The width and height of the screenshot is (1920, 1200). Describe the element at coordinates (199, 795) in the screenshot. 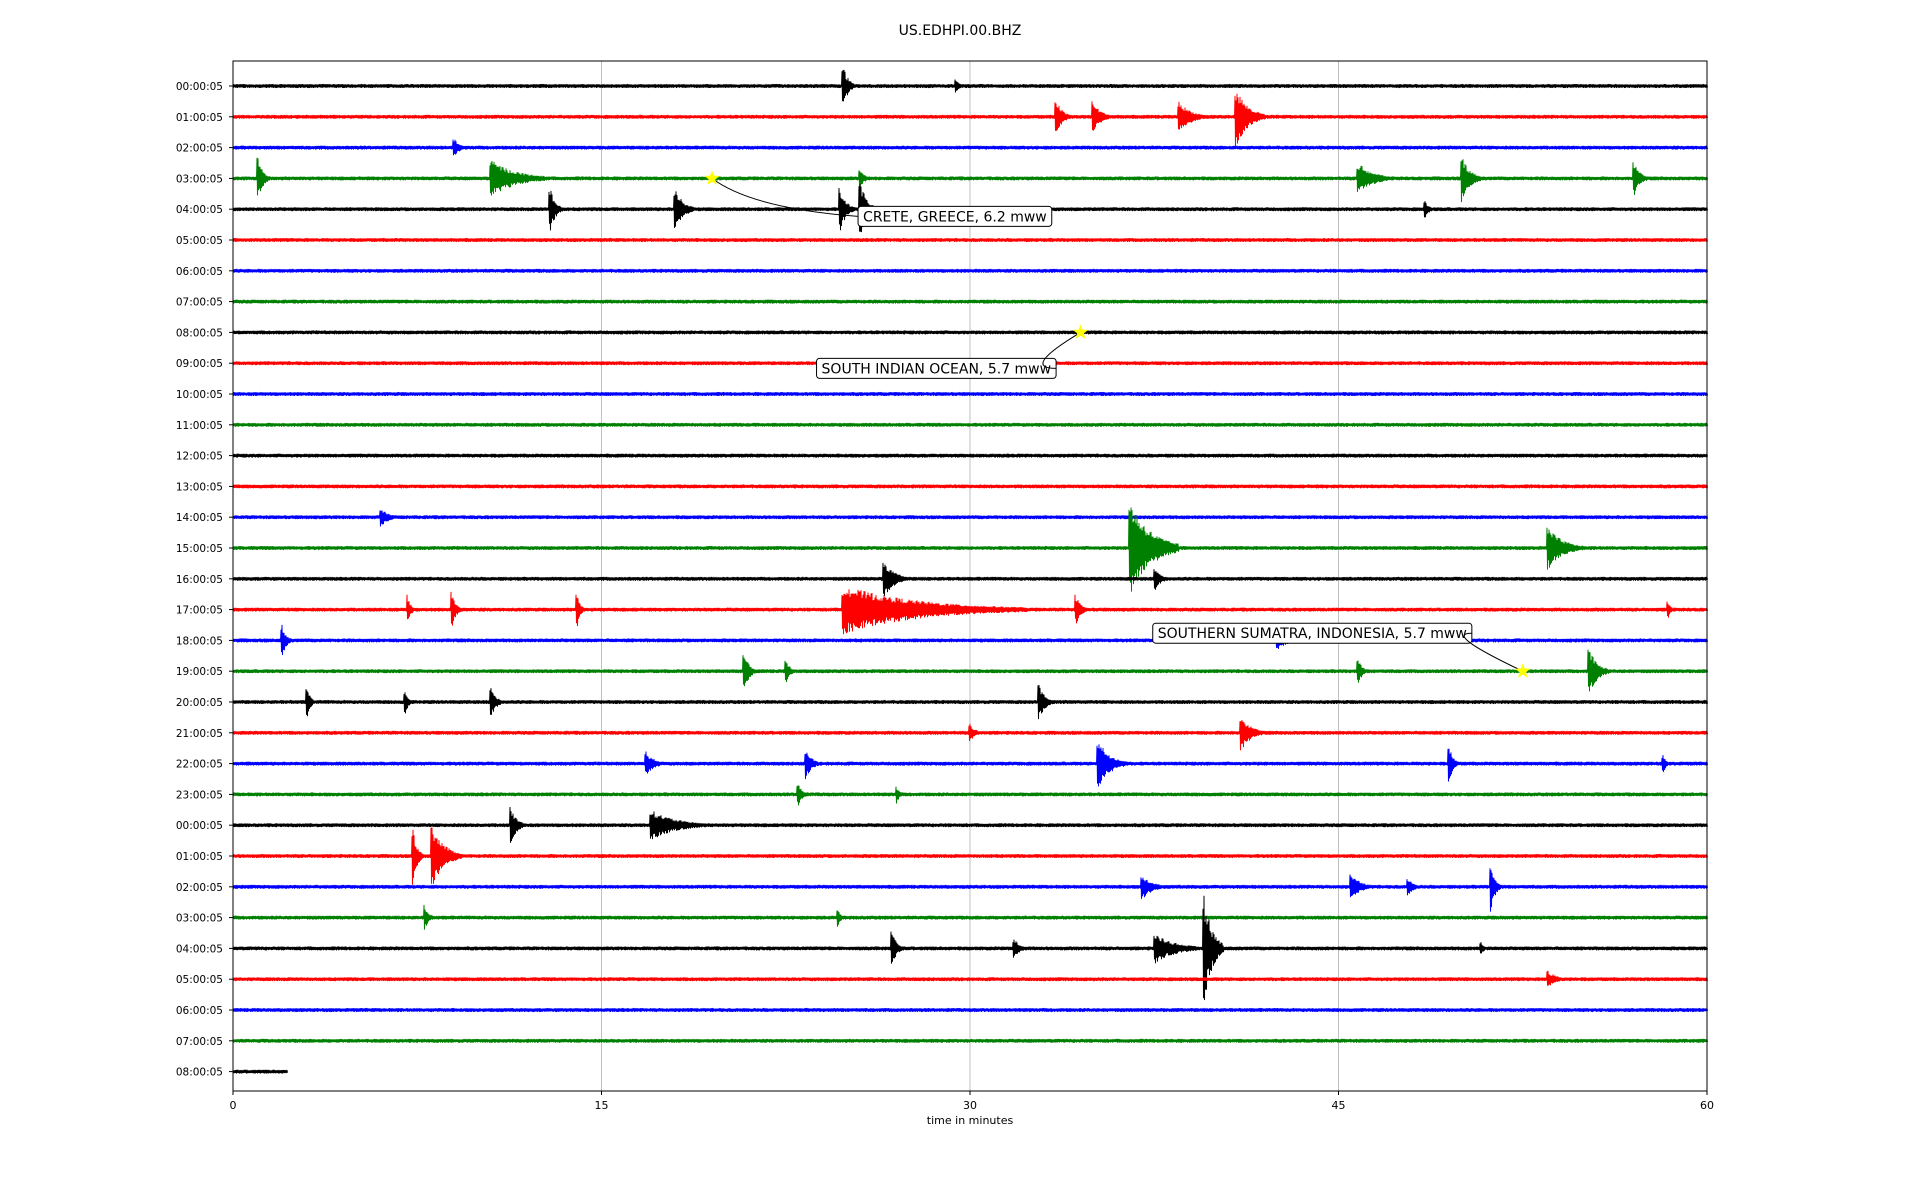

I see `y-tick-label: 23:00:05` at that location.